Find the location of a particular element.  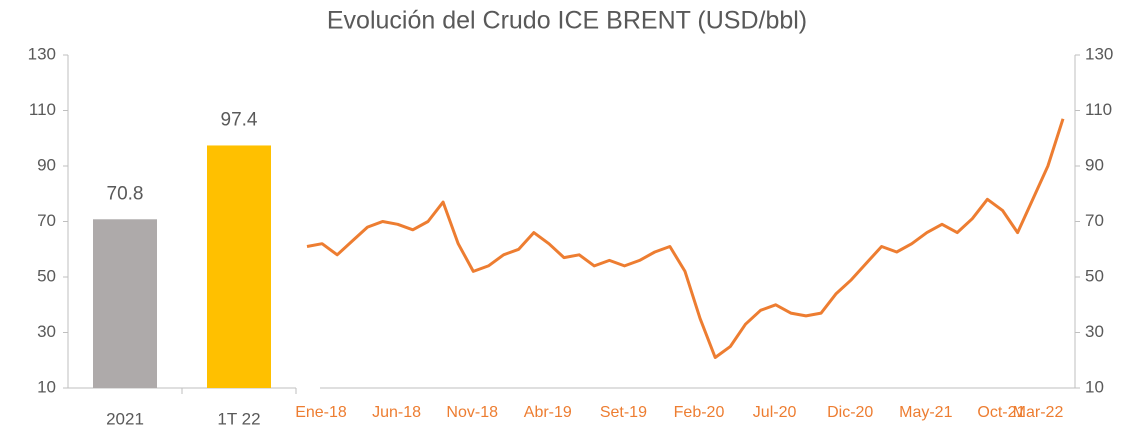

y-tick-label: 70 is located at coordinates (46, 220).